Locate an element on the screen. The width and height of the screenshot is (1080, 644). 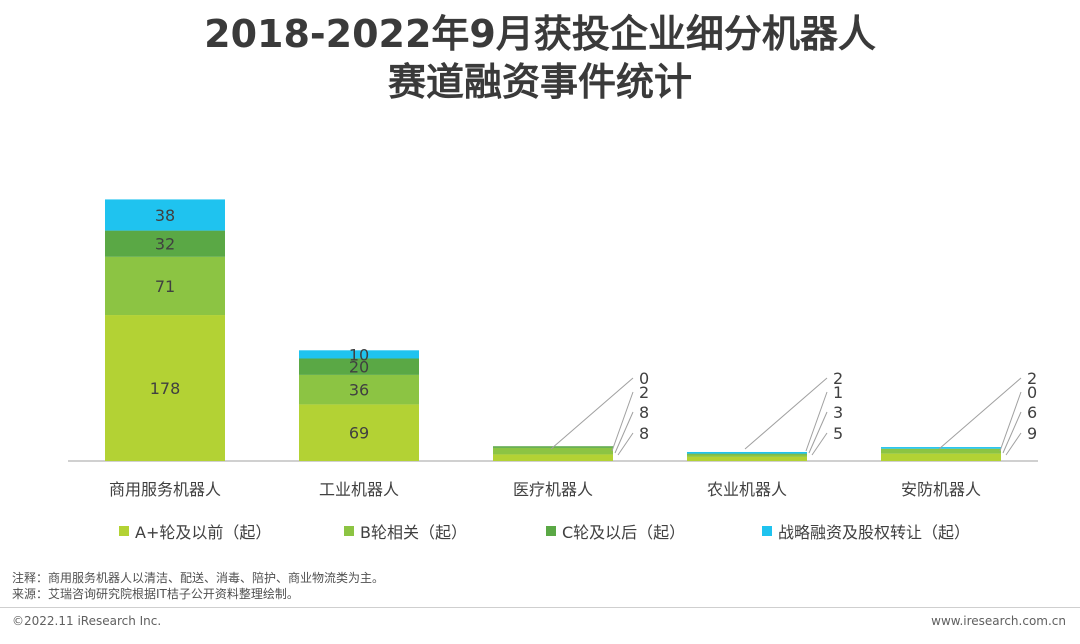
legend-item: C轮及以后（起） is located at coordinates (615, 531).